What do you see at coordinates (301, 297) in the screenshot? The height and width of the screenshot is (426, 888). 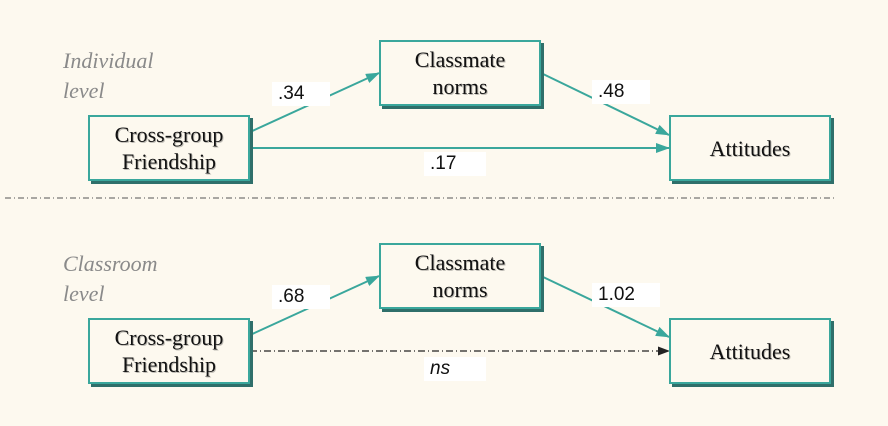 I see `coef-cls-friendship-norms: .68` at bounding box center [301, 297].